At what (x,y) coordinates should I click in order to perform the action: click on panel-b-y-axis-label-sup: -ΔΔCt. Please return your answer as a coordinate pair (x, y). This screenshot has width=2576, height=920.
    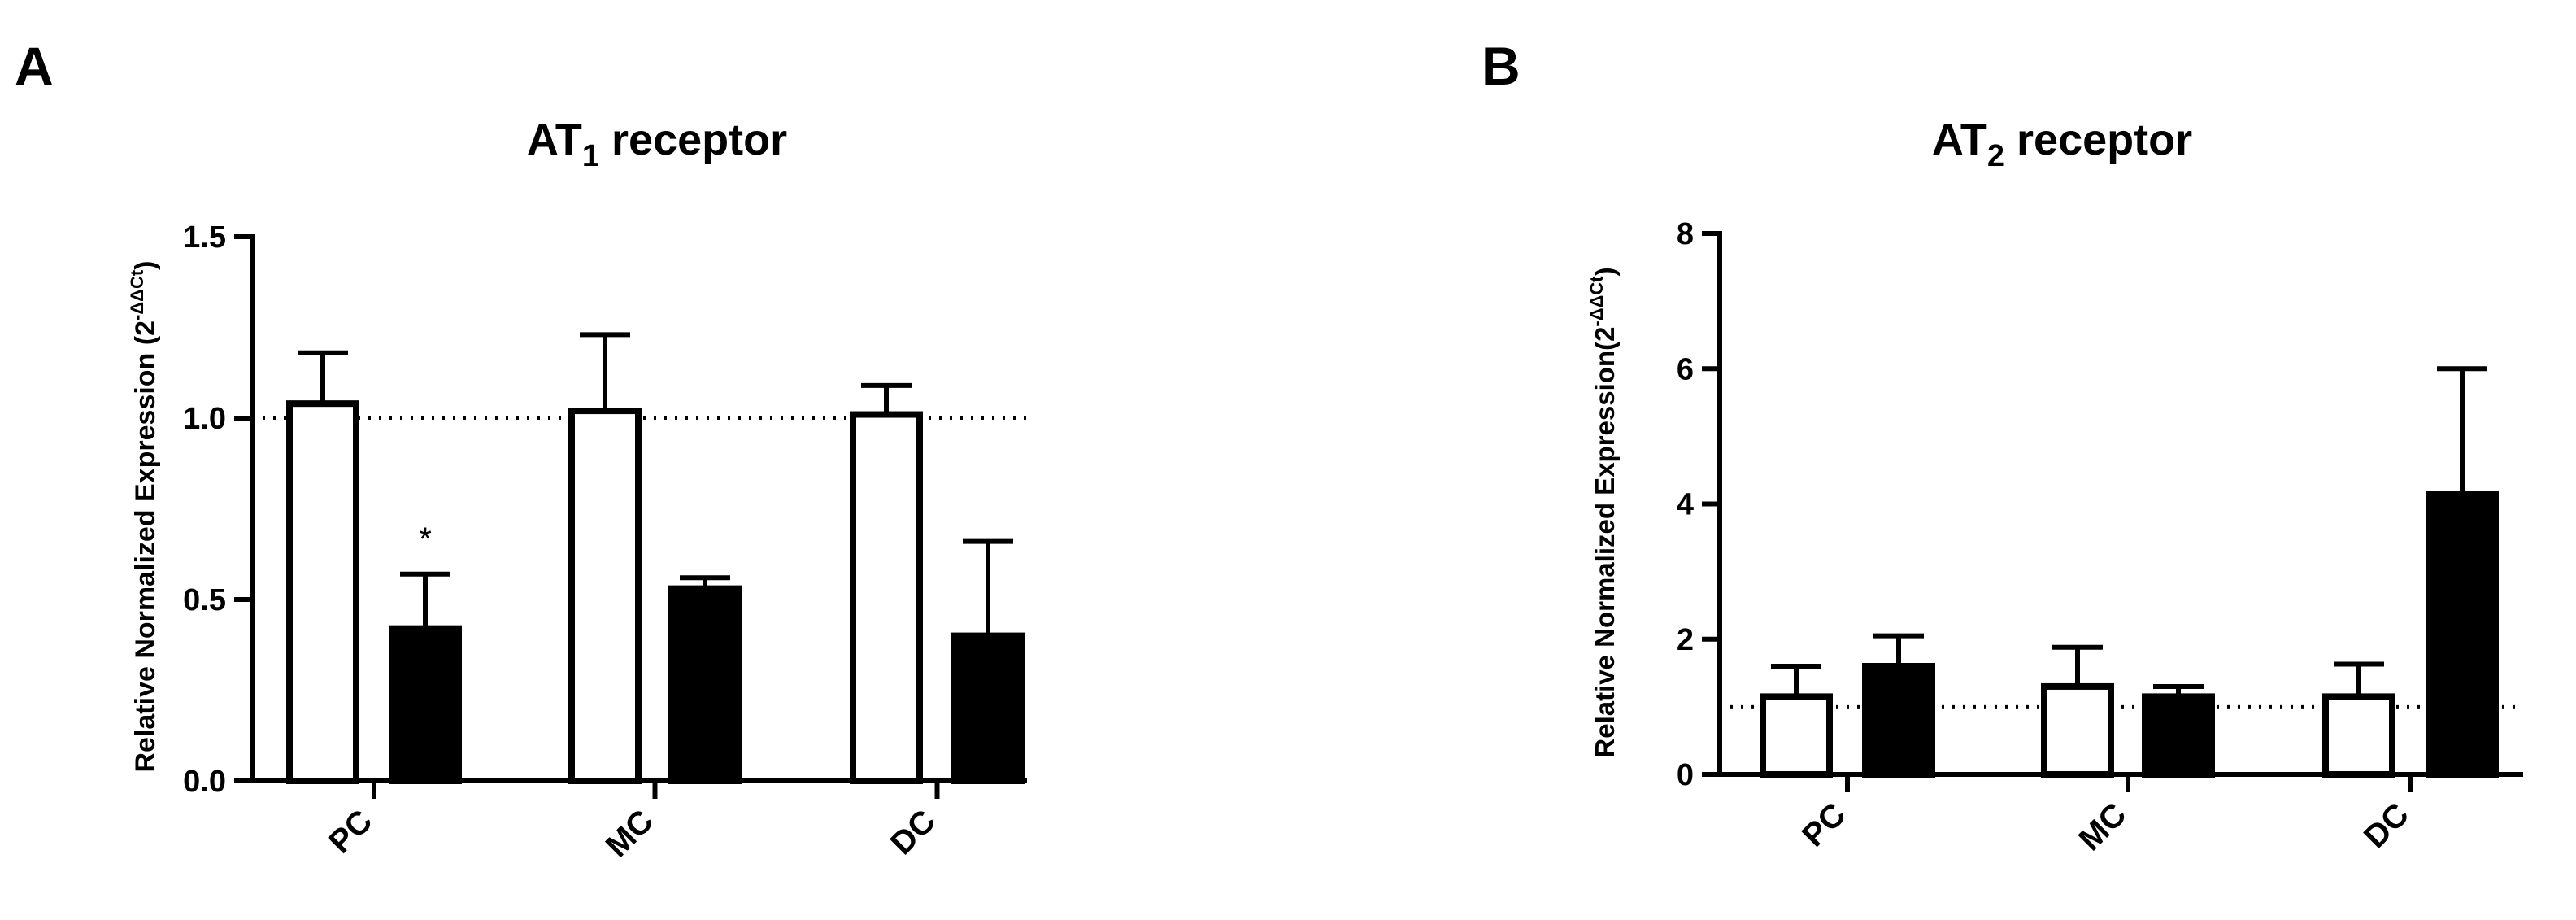
    Looking at the image, I should click on (1597, 301).